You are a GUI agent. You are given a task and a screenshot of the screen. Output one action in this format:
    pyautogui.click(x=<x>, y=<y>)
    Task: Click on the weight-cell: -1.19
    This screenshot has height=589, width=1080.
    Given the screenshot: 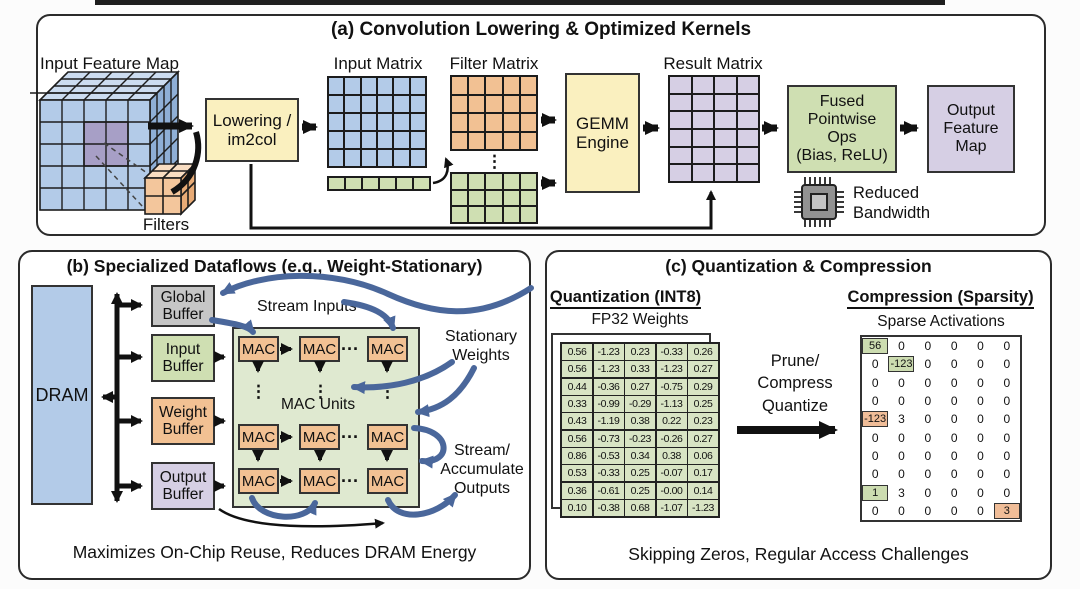 What is the action you would take?
    pyautogui.click(x=608, y=421)
    